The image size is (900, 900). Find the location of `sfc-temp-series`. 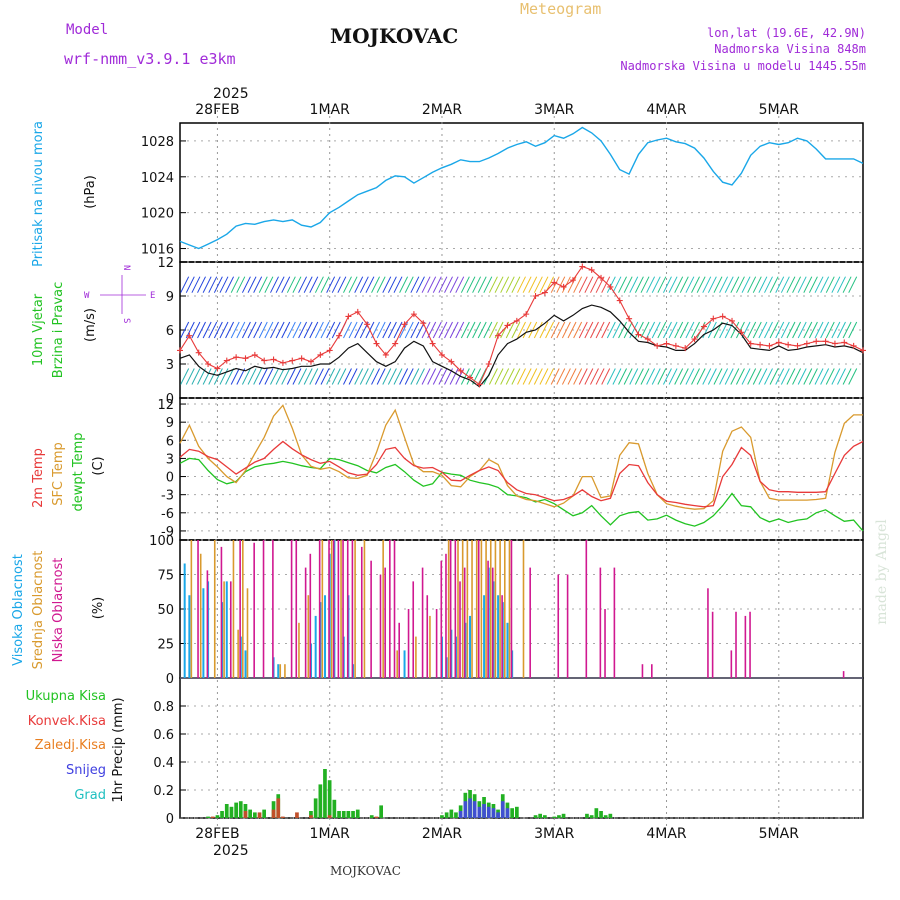

sfc-temp-series is located at coordinates (521, 457).